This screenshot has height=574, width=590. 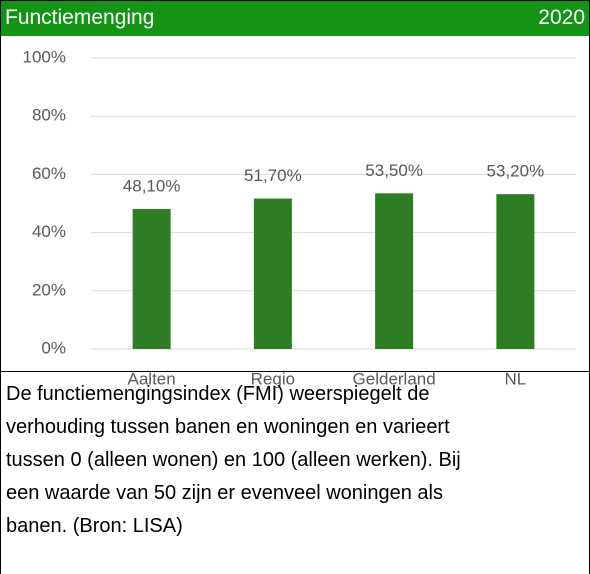 I want to click on data-label: 53,20%, so click(x=516, y=171).